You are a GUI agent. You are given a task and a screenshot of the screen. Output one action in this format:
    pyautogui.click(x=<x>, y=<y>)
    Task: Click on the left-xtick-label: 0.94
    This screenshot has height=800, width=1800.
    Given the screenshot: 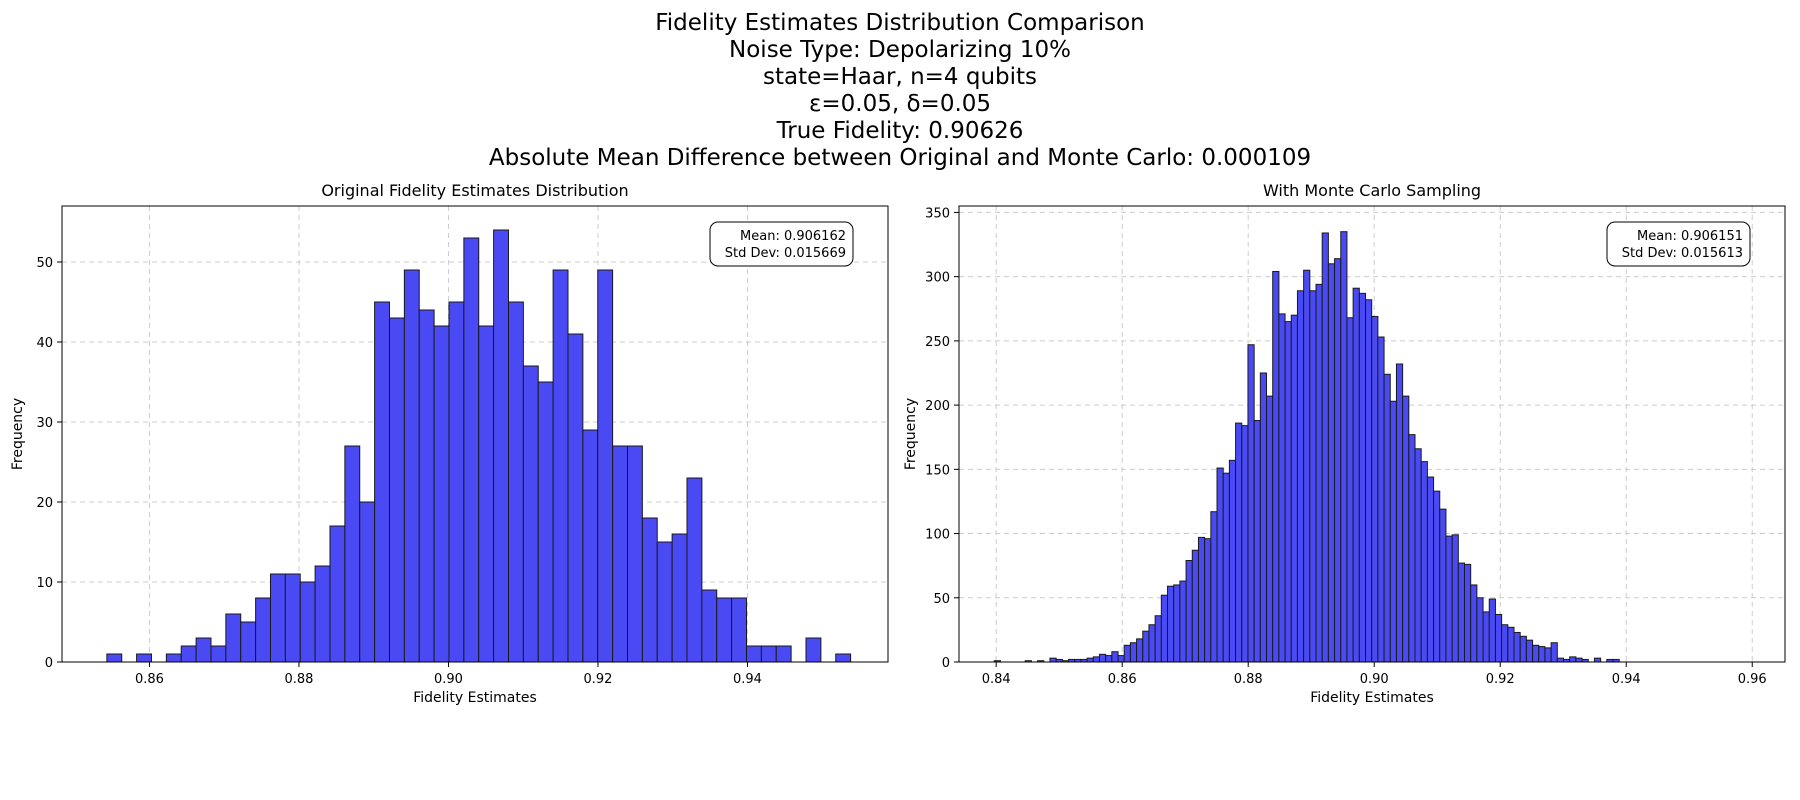 What is the action you would take?
    pyautogui.click(x=747, y=679)
    